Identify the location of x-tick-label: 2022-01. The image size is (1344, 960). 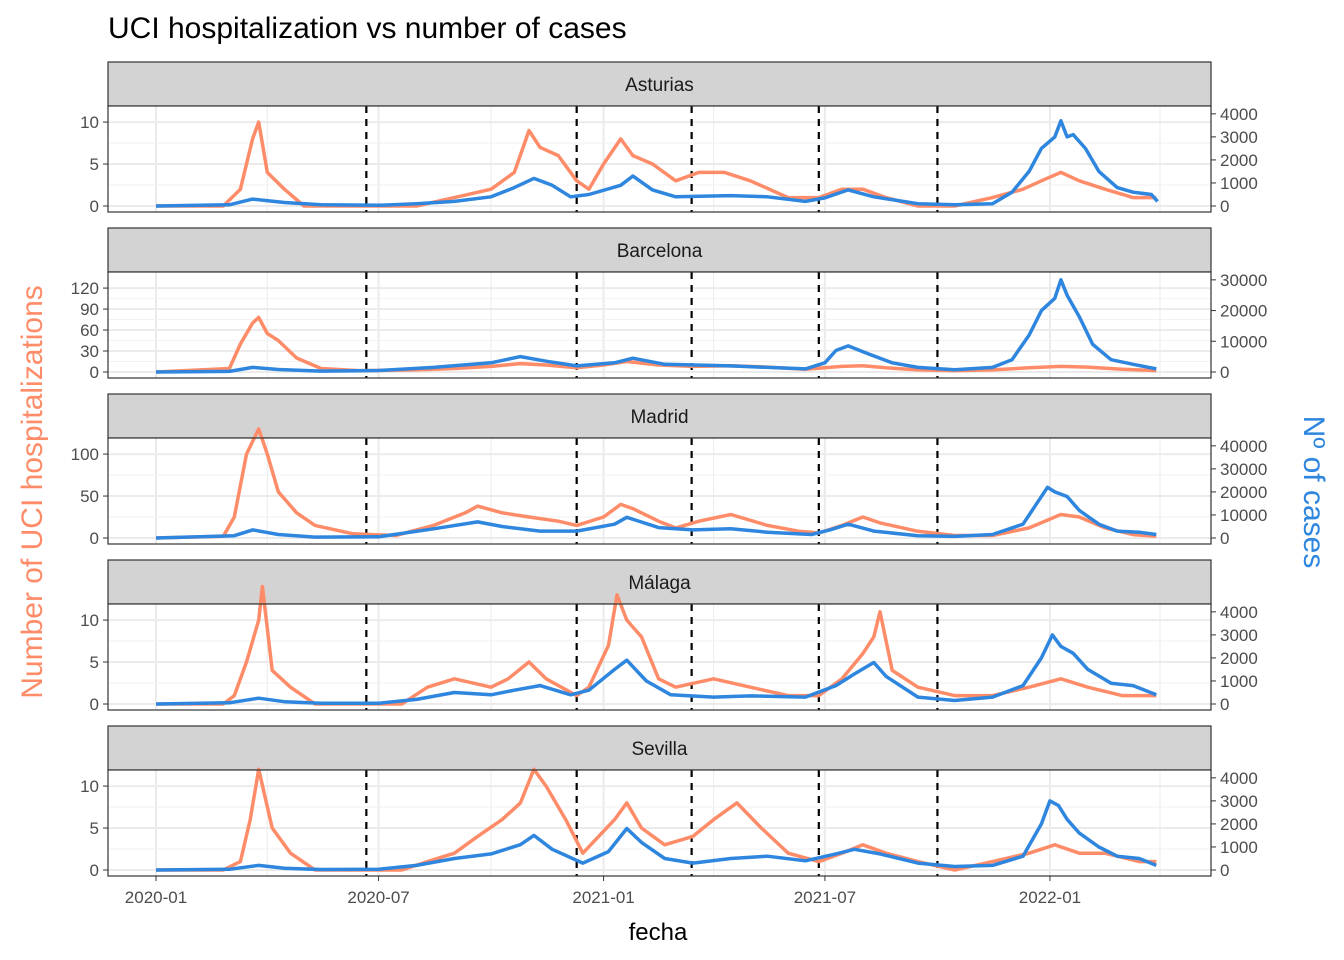
(1050, 897).